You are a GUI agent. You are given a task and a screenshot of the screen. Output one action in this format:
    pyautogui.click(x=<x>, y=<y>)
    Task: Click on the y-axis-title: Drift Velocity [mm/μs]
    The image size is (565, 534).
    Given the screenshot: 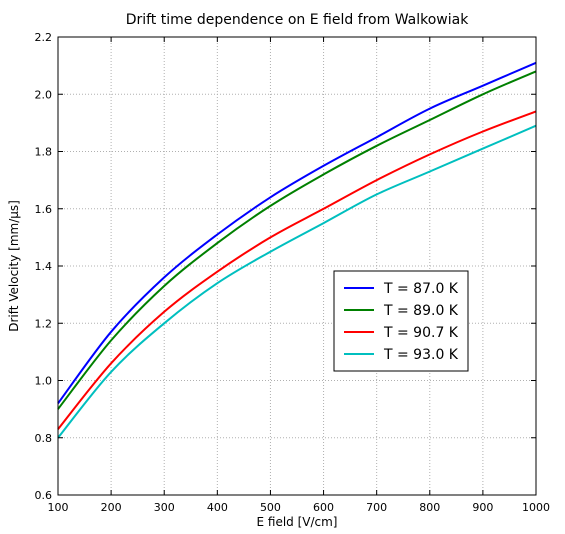 What is the action you would take?
    pyautogui.click(x=14, y=266)
    